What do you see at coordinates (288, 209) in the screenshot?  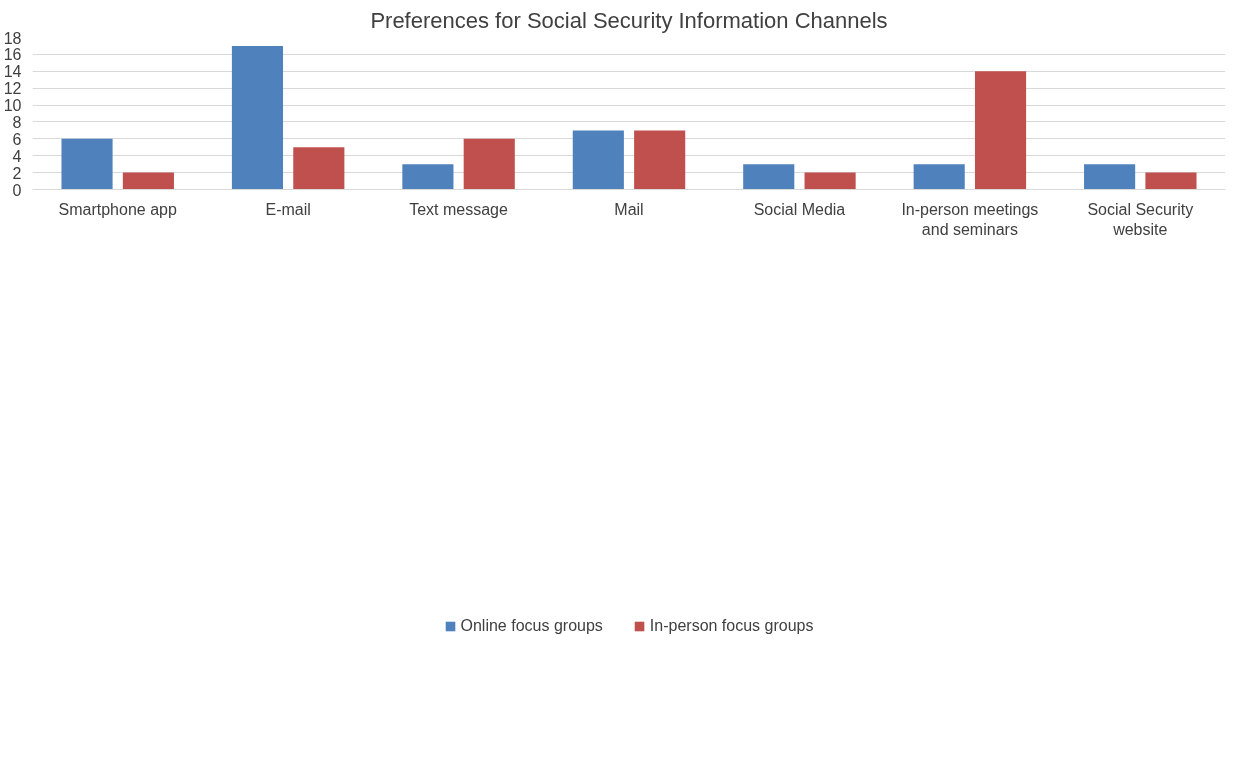 I see `x-tick-label: E-mail` at bounding box center [288, 209].